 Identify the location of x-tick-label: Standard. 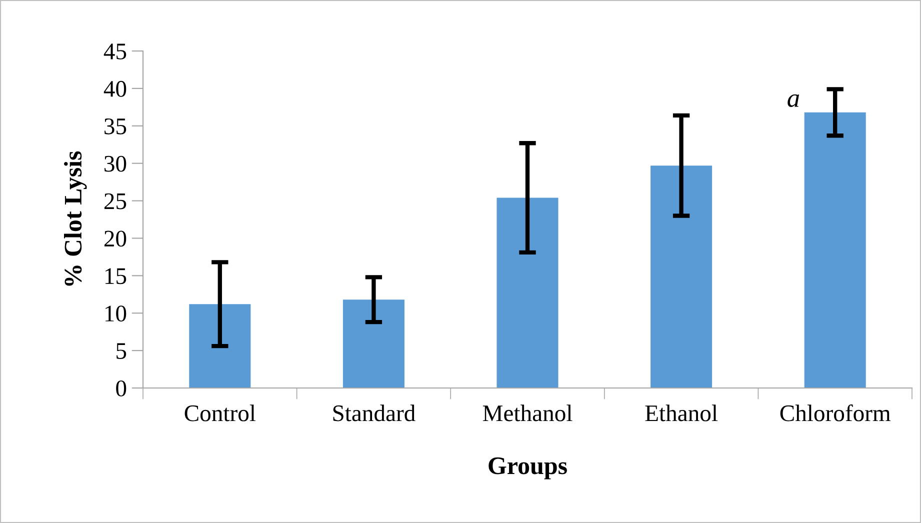
(374, 413).